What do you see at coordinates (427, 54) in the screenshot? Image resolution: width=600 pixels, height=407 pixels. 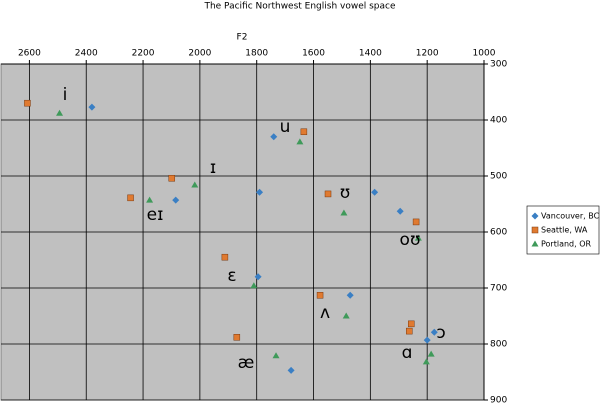 I see `x-tick-label: 1200` at bounding box center [427, 54].